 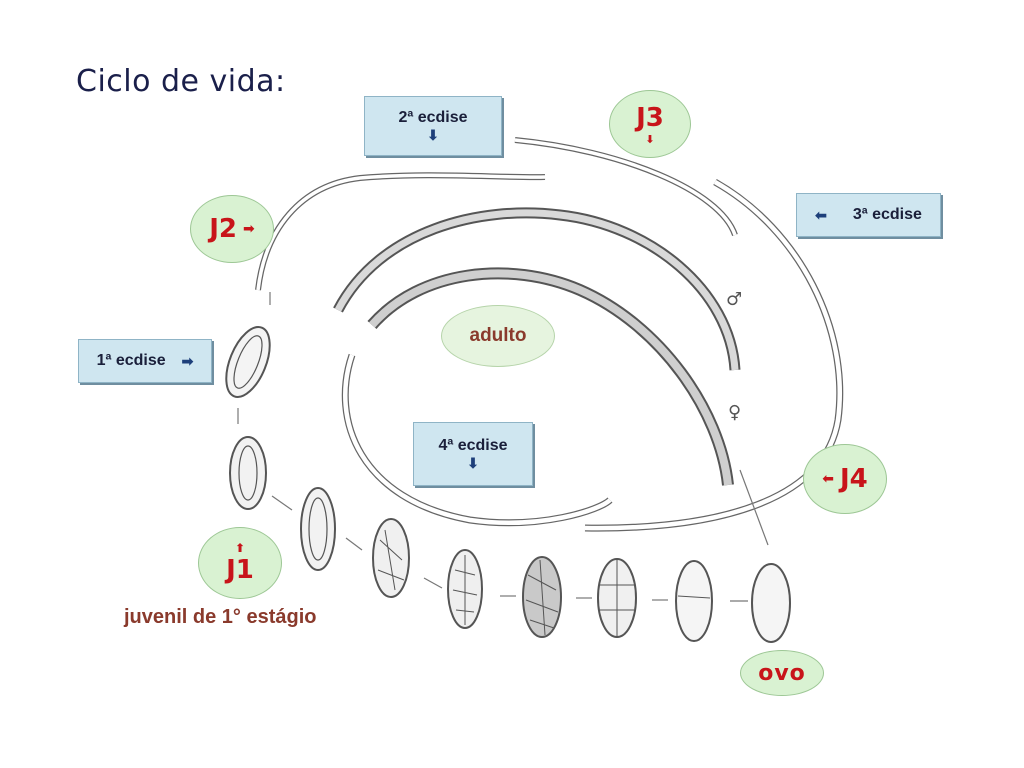 I want to click on second-molt-box: 2ª ecdise ⬇, so click(x=433, y=126).